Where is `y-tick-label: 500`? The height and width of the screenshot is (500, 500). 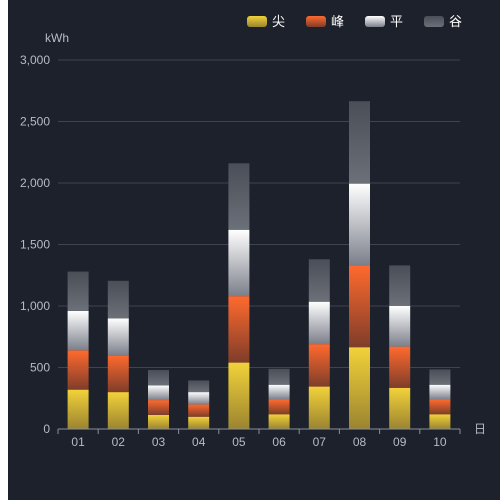 y-tick-label: 500 is located at coordinates (40, 368).